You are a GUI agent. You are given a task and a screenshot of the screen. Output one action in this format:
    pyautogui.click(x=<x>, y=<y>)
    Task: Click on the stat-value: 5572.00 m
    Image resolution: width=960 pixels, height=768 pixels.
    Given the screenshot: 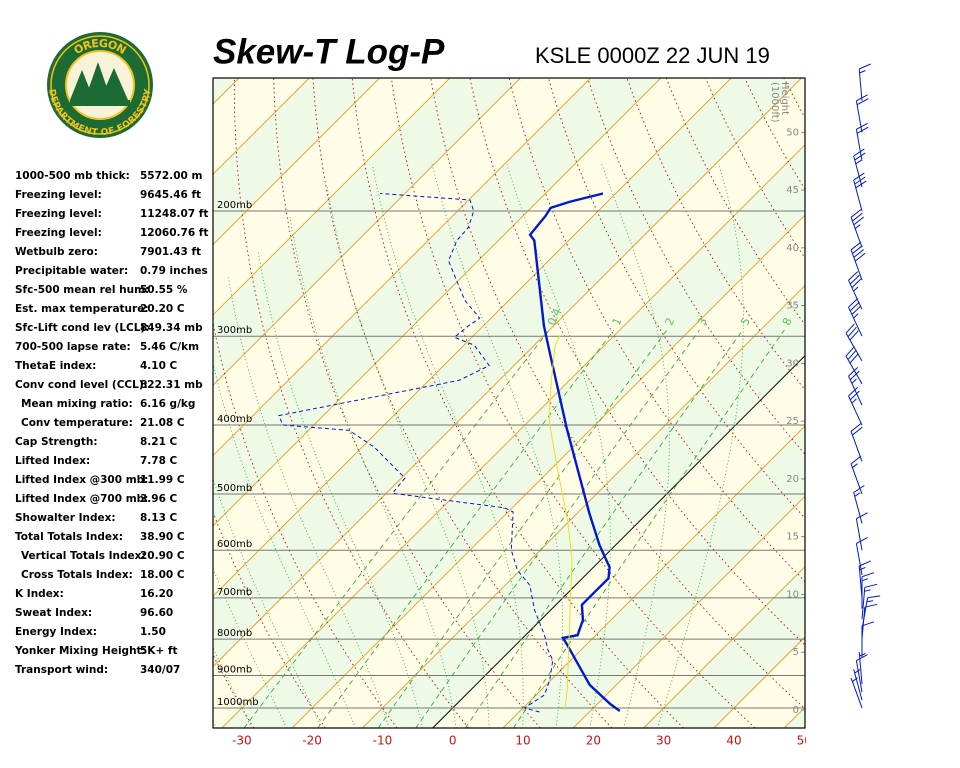 What is the action you would take?
    pyautogui.click(x=171, y=176)
    